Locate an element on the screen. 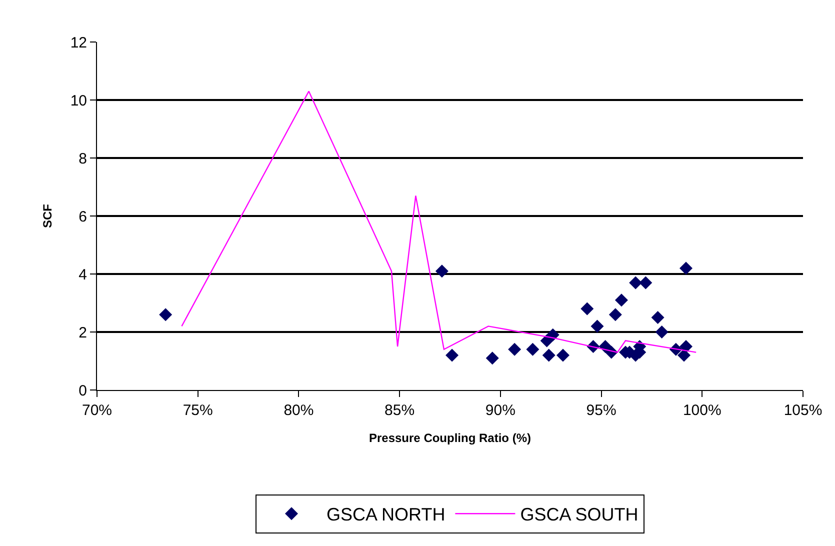 The height and width of the screenshot is (546, 835). legend-label: GSCA NORTH is located at coordinates (386, 514).